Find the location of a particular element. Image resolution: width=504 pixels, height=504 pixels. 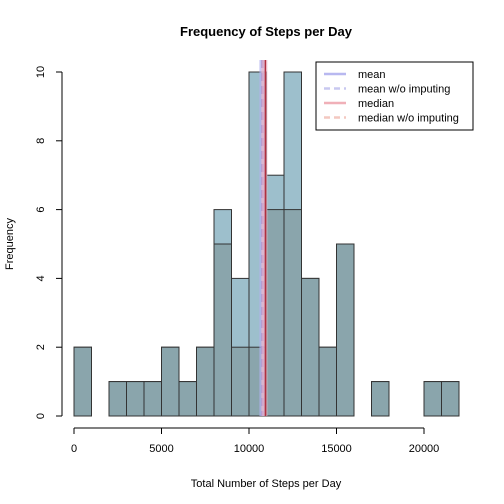

x-tick-label-15000: 15000 is located at coordinates (336, 449).